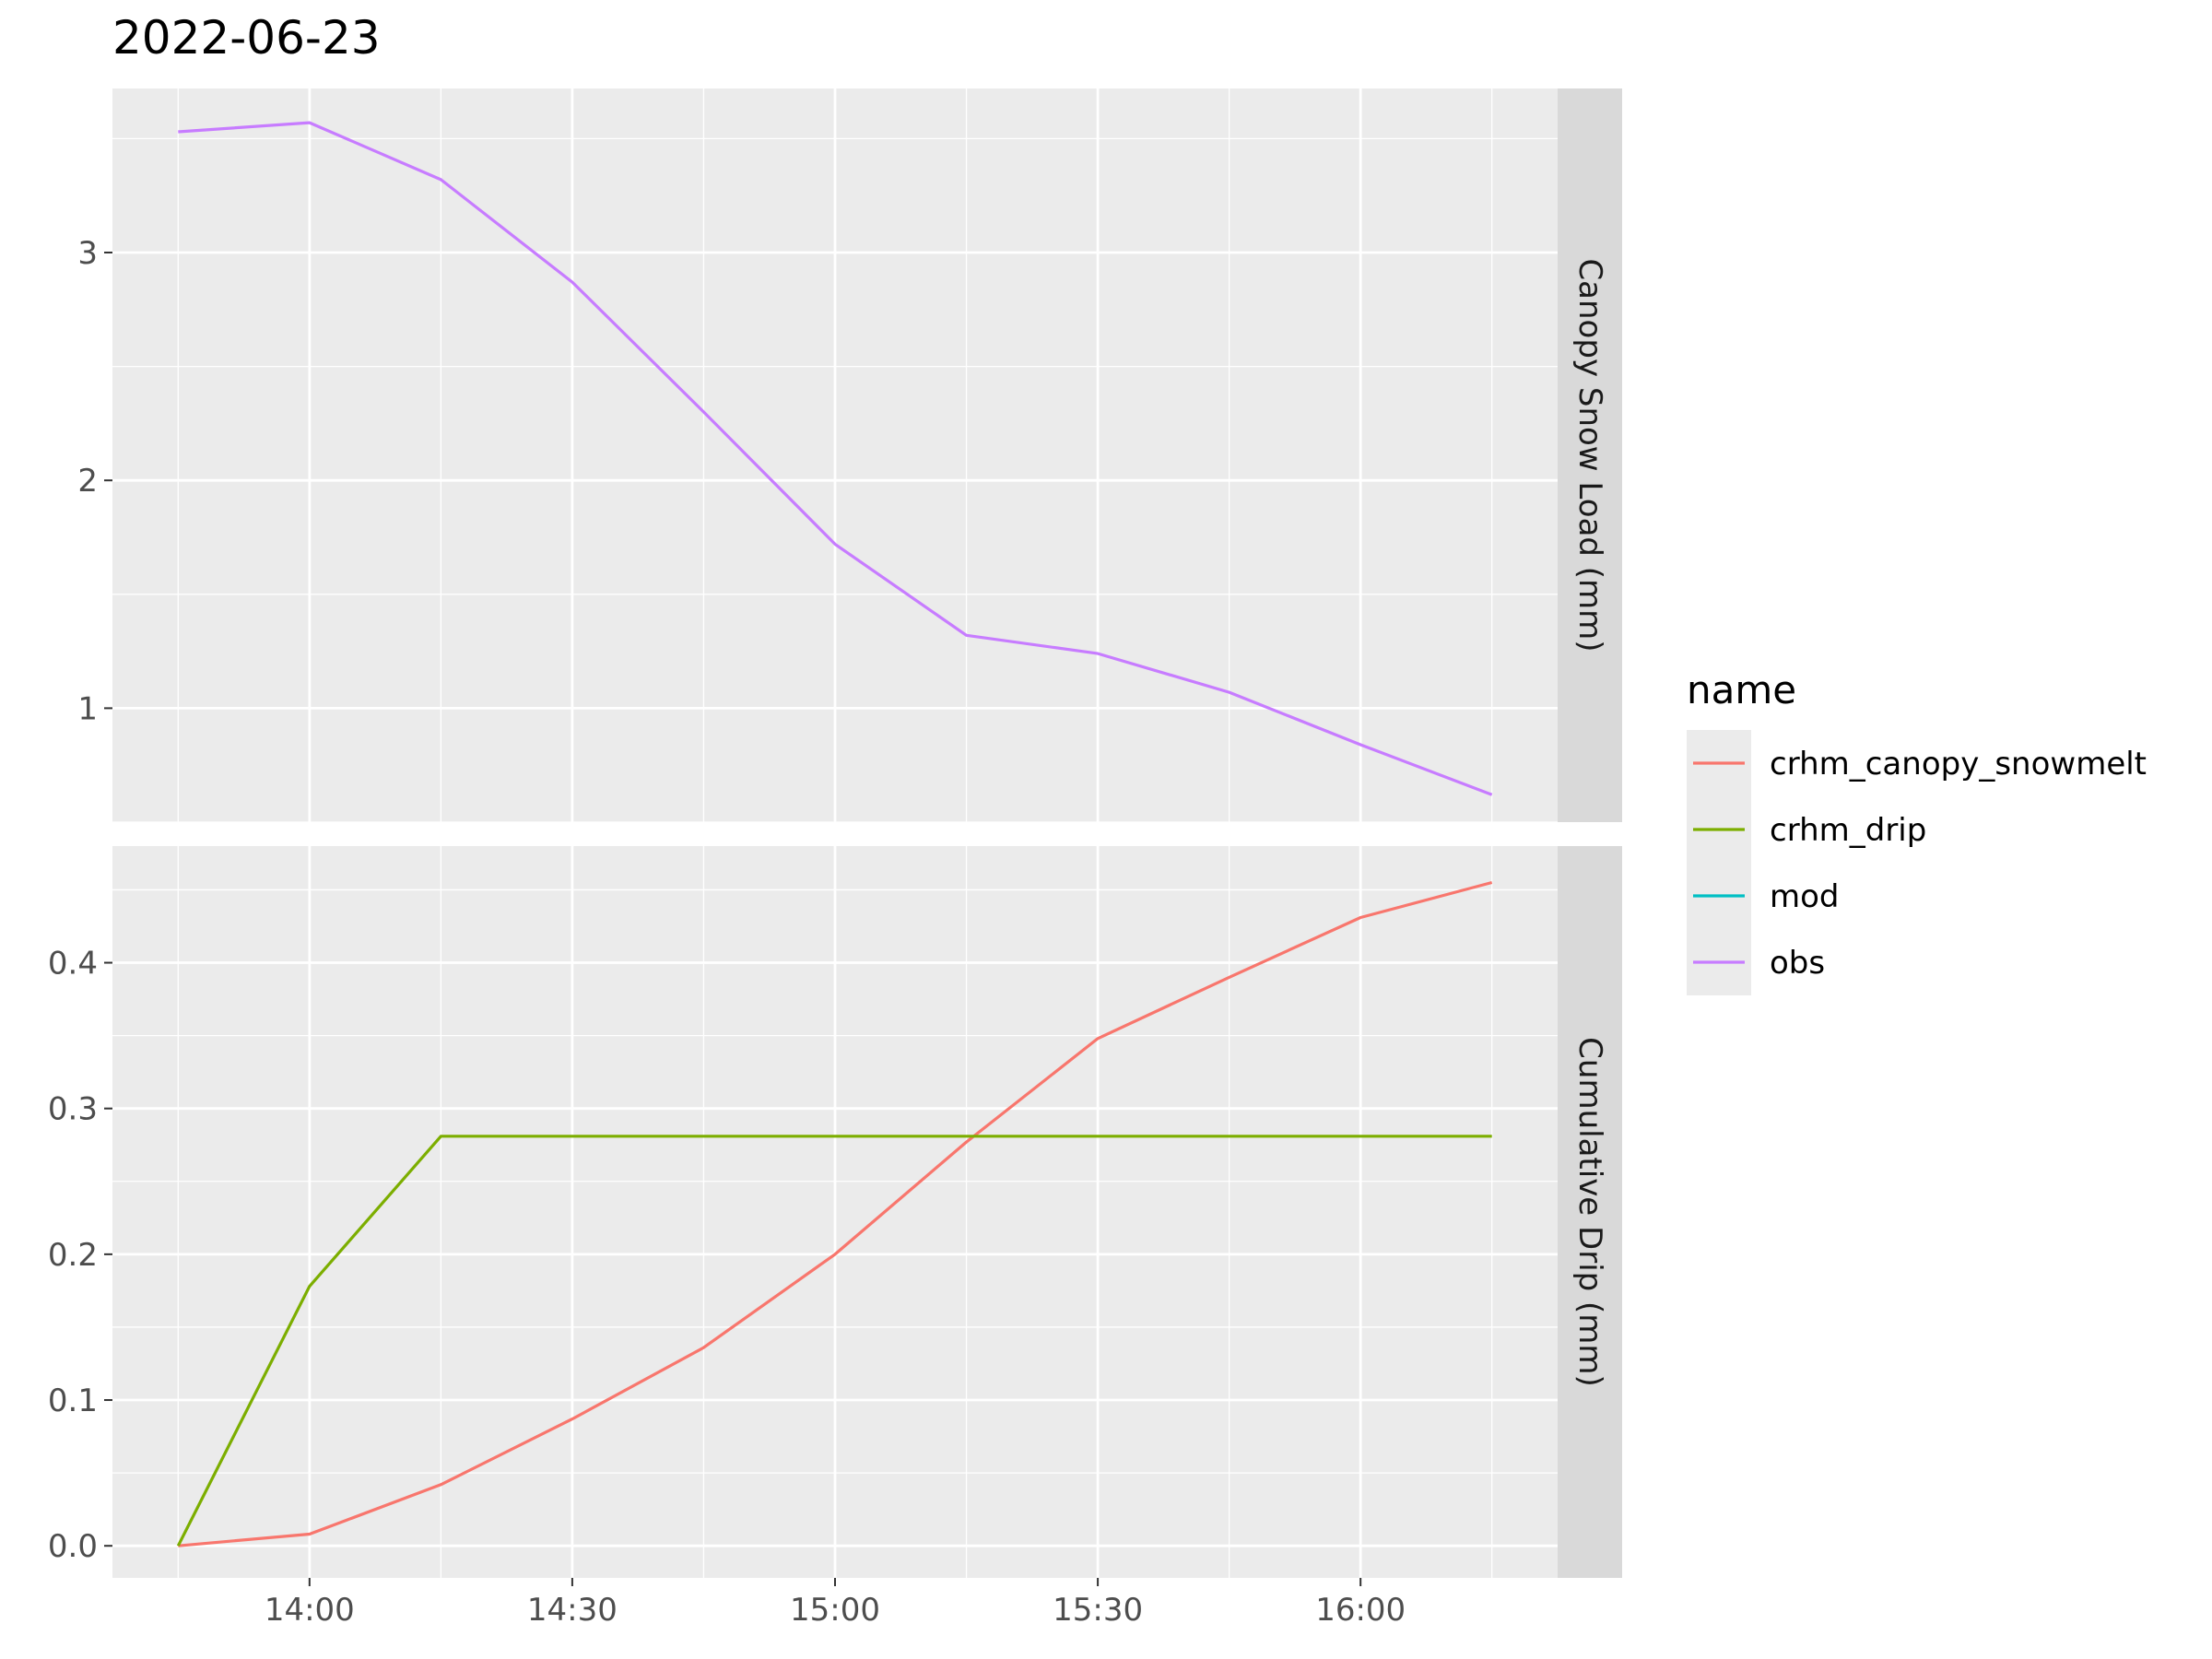 The image size is (2212, 1659). Describe the element at coordinates (1797, 963) in the screenshot. I see `legend-label: obs` at that location.